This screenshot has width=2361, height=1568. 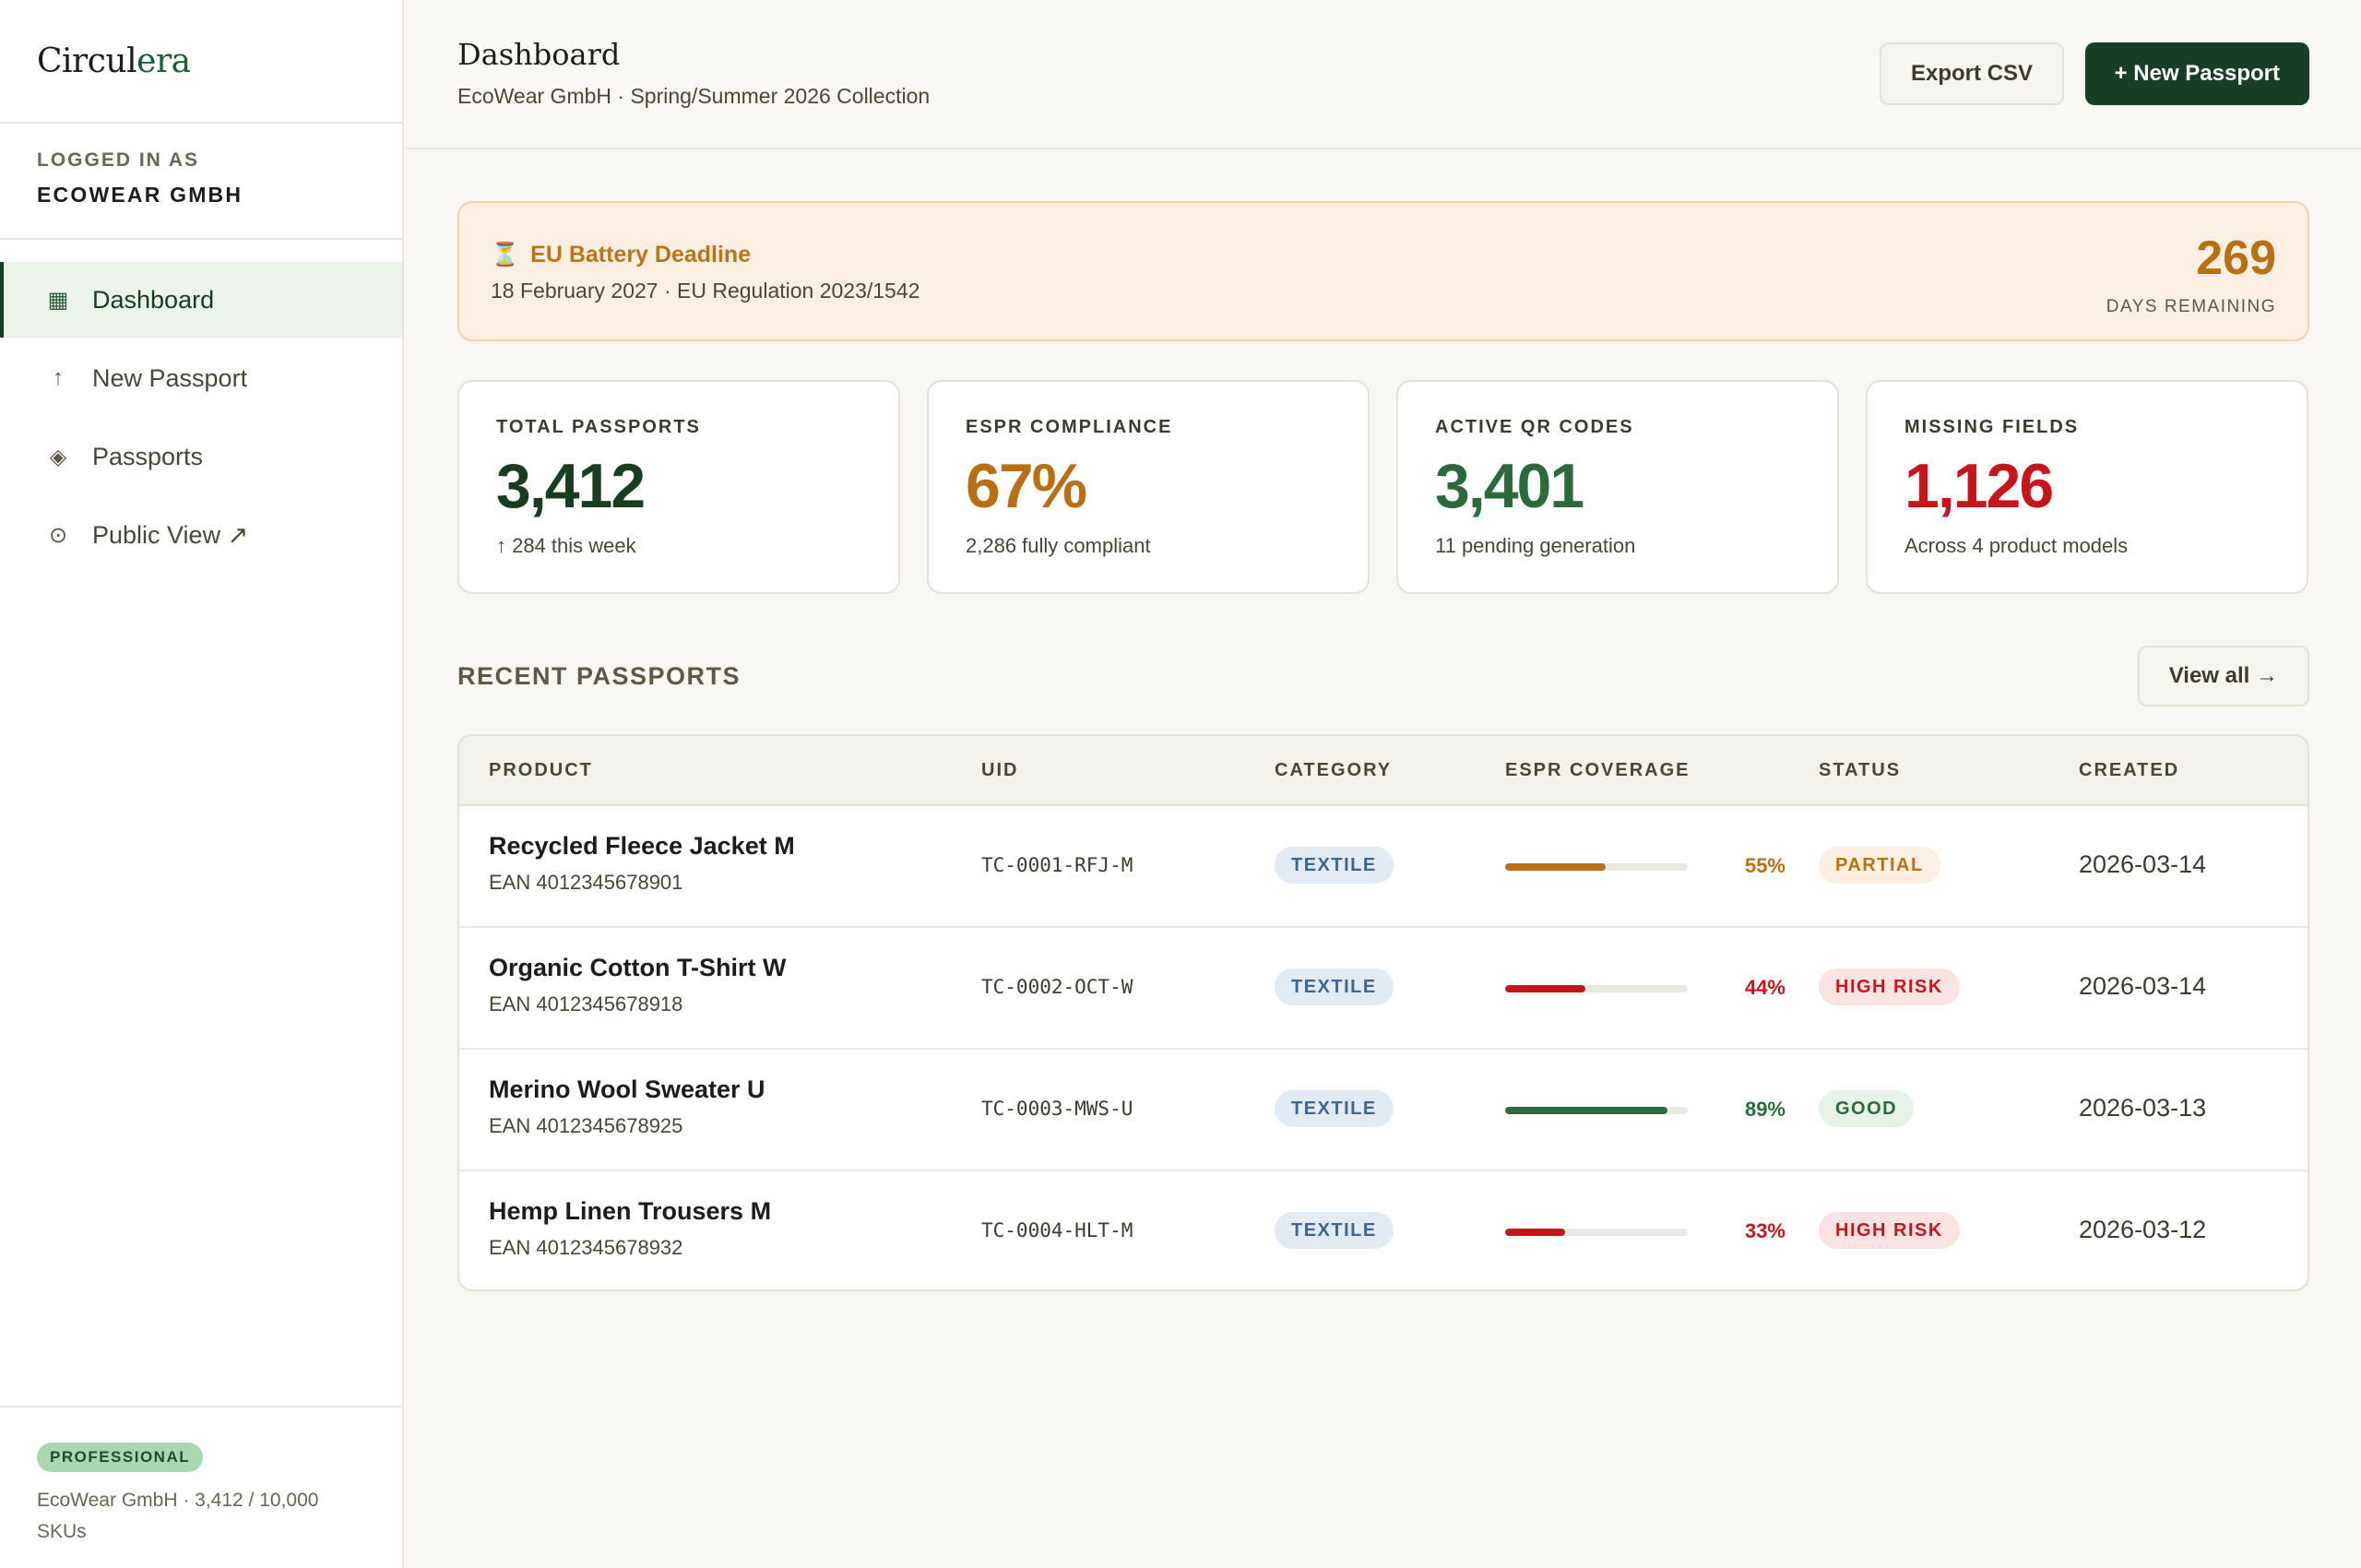 I want to click on passport-uid: TC-0002-OCT-W, so click(x=1057, y=987).